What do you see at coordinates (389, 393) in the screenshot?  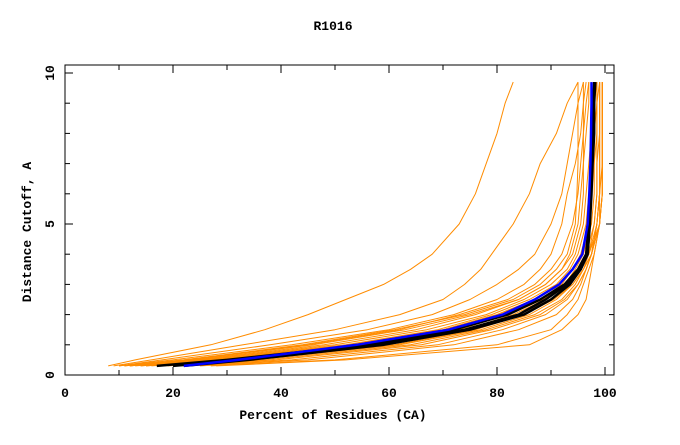 I see `x-tick-label: 60` at bounding box center [389, 393].